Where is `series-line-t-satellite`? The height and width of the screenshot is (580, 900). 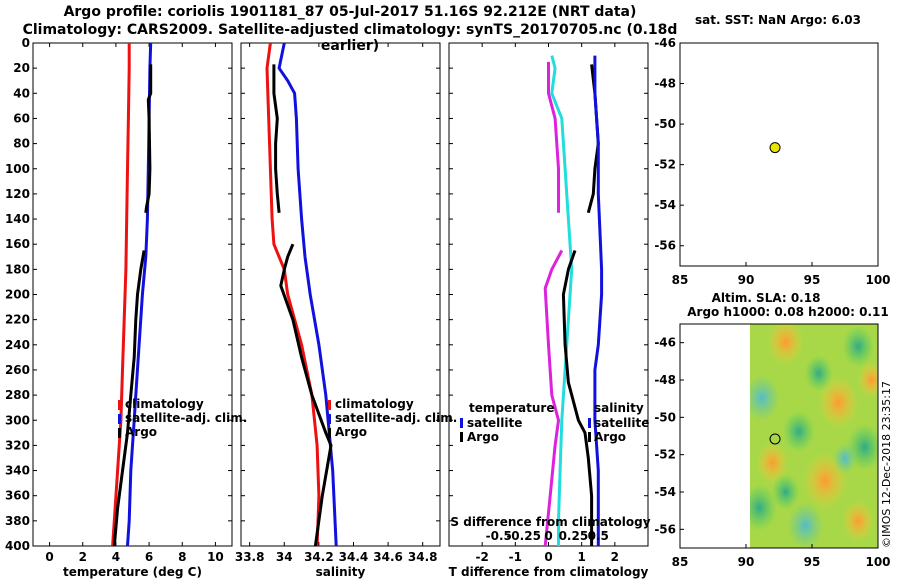
series-line-t-satellite is located at coordinates (562, 300).